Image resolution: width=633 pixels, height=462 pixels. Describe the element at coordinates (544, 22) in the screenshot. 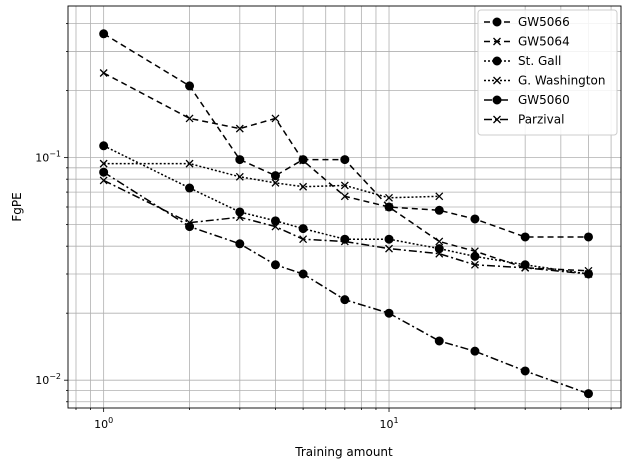

I see `legend-label: GW5066` at that location.